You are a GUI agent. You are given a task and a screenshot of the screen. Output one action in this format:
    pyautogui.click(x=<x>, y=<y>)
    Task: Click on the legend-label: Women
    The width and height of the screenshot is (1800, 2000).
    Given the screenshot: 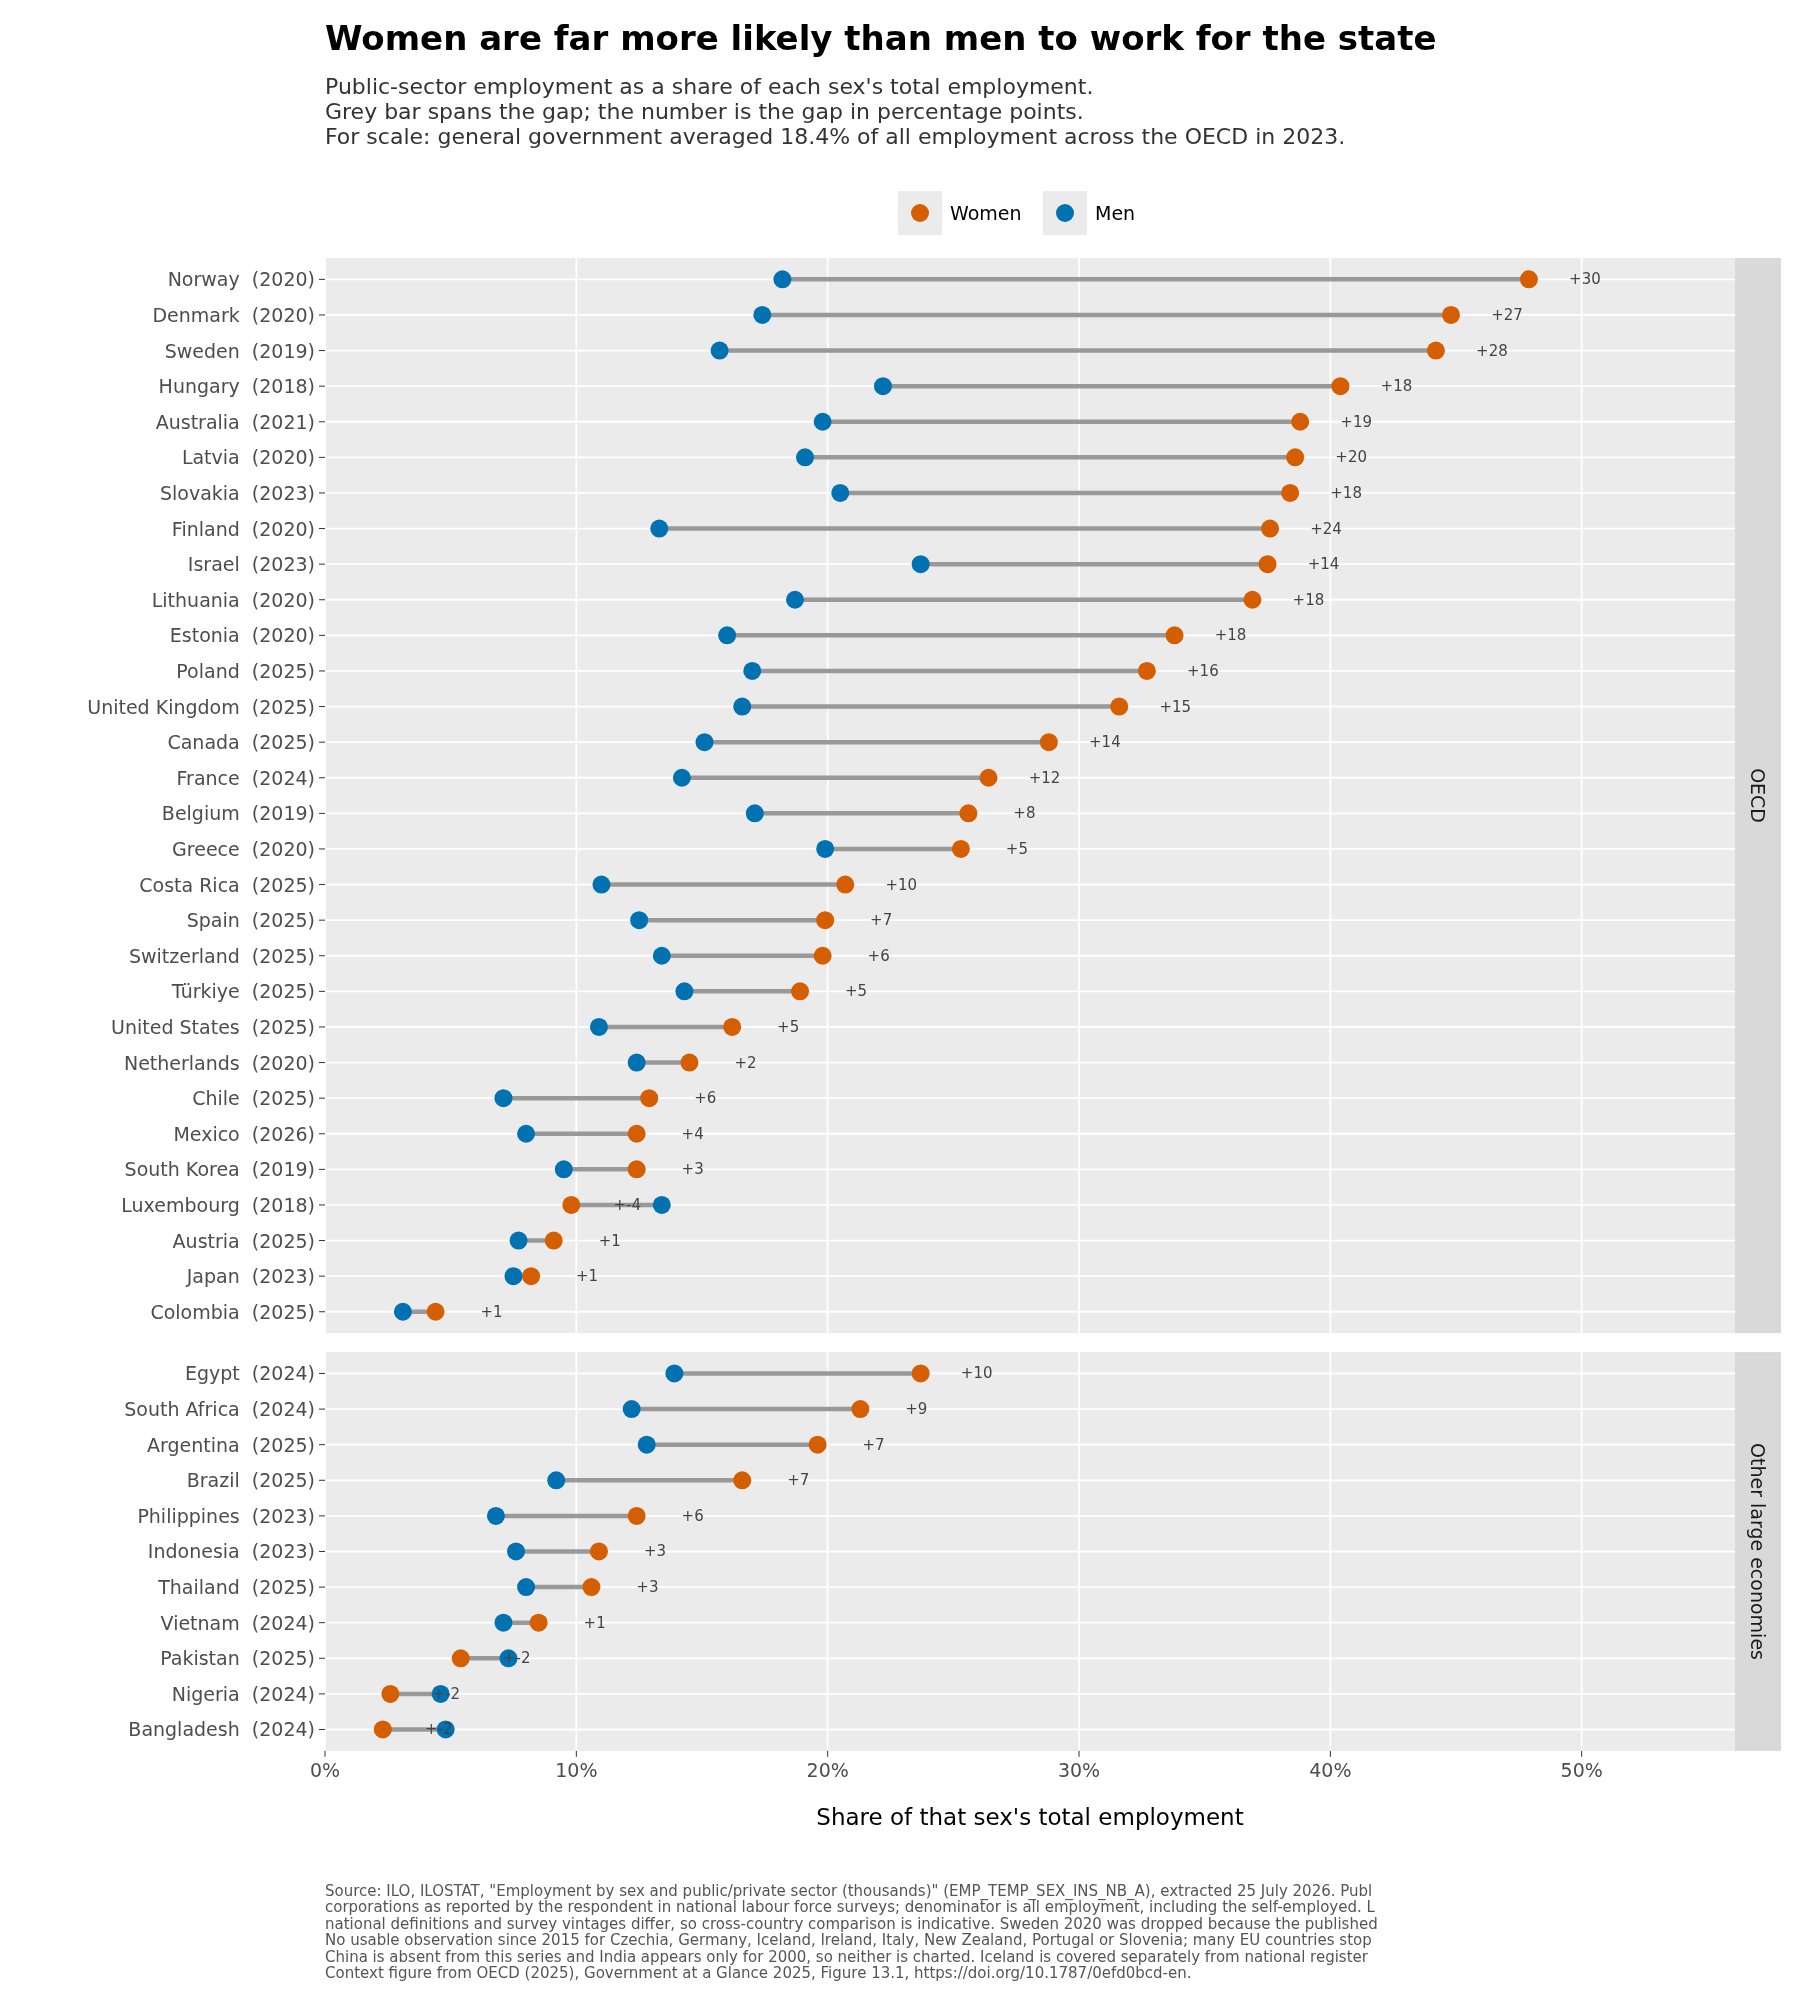 What is the action you would take?
    pyautogui.click(x=986, y=213)
    